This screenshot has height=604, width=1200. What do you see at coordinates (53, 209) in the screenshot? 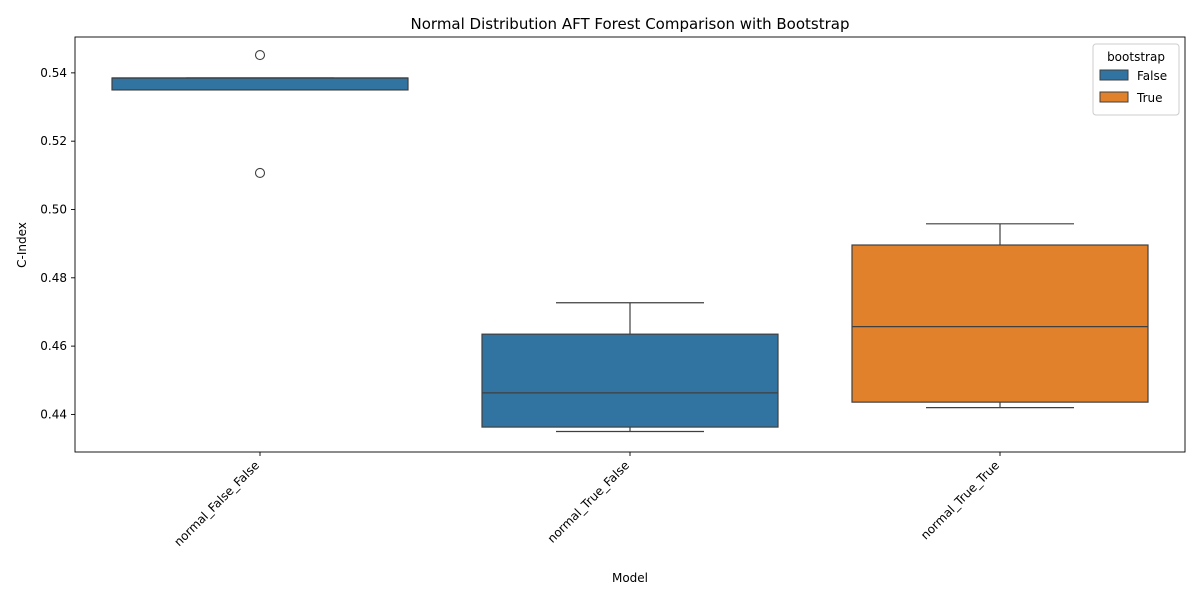
I see `y-tick-label: 0.50` at bounding box center [53, 209].